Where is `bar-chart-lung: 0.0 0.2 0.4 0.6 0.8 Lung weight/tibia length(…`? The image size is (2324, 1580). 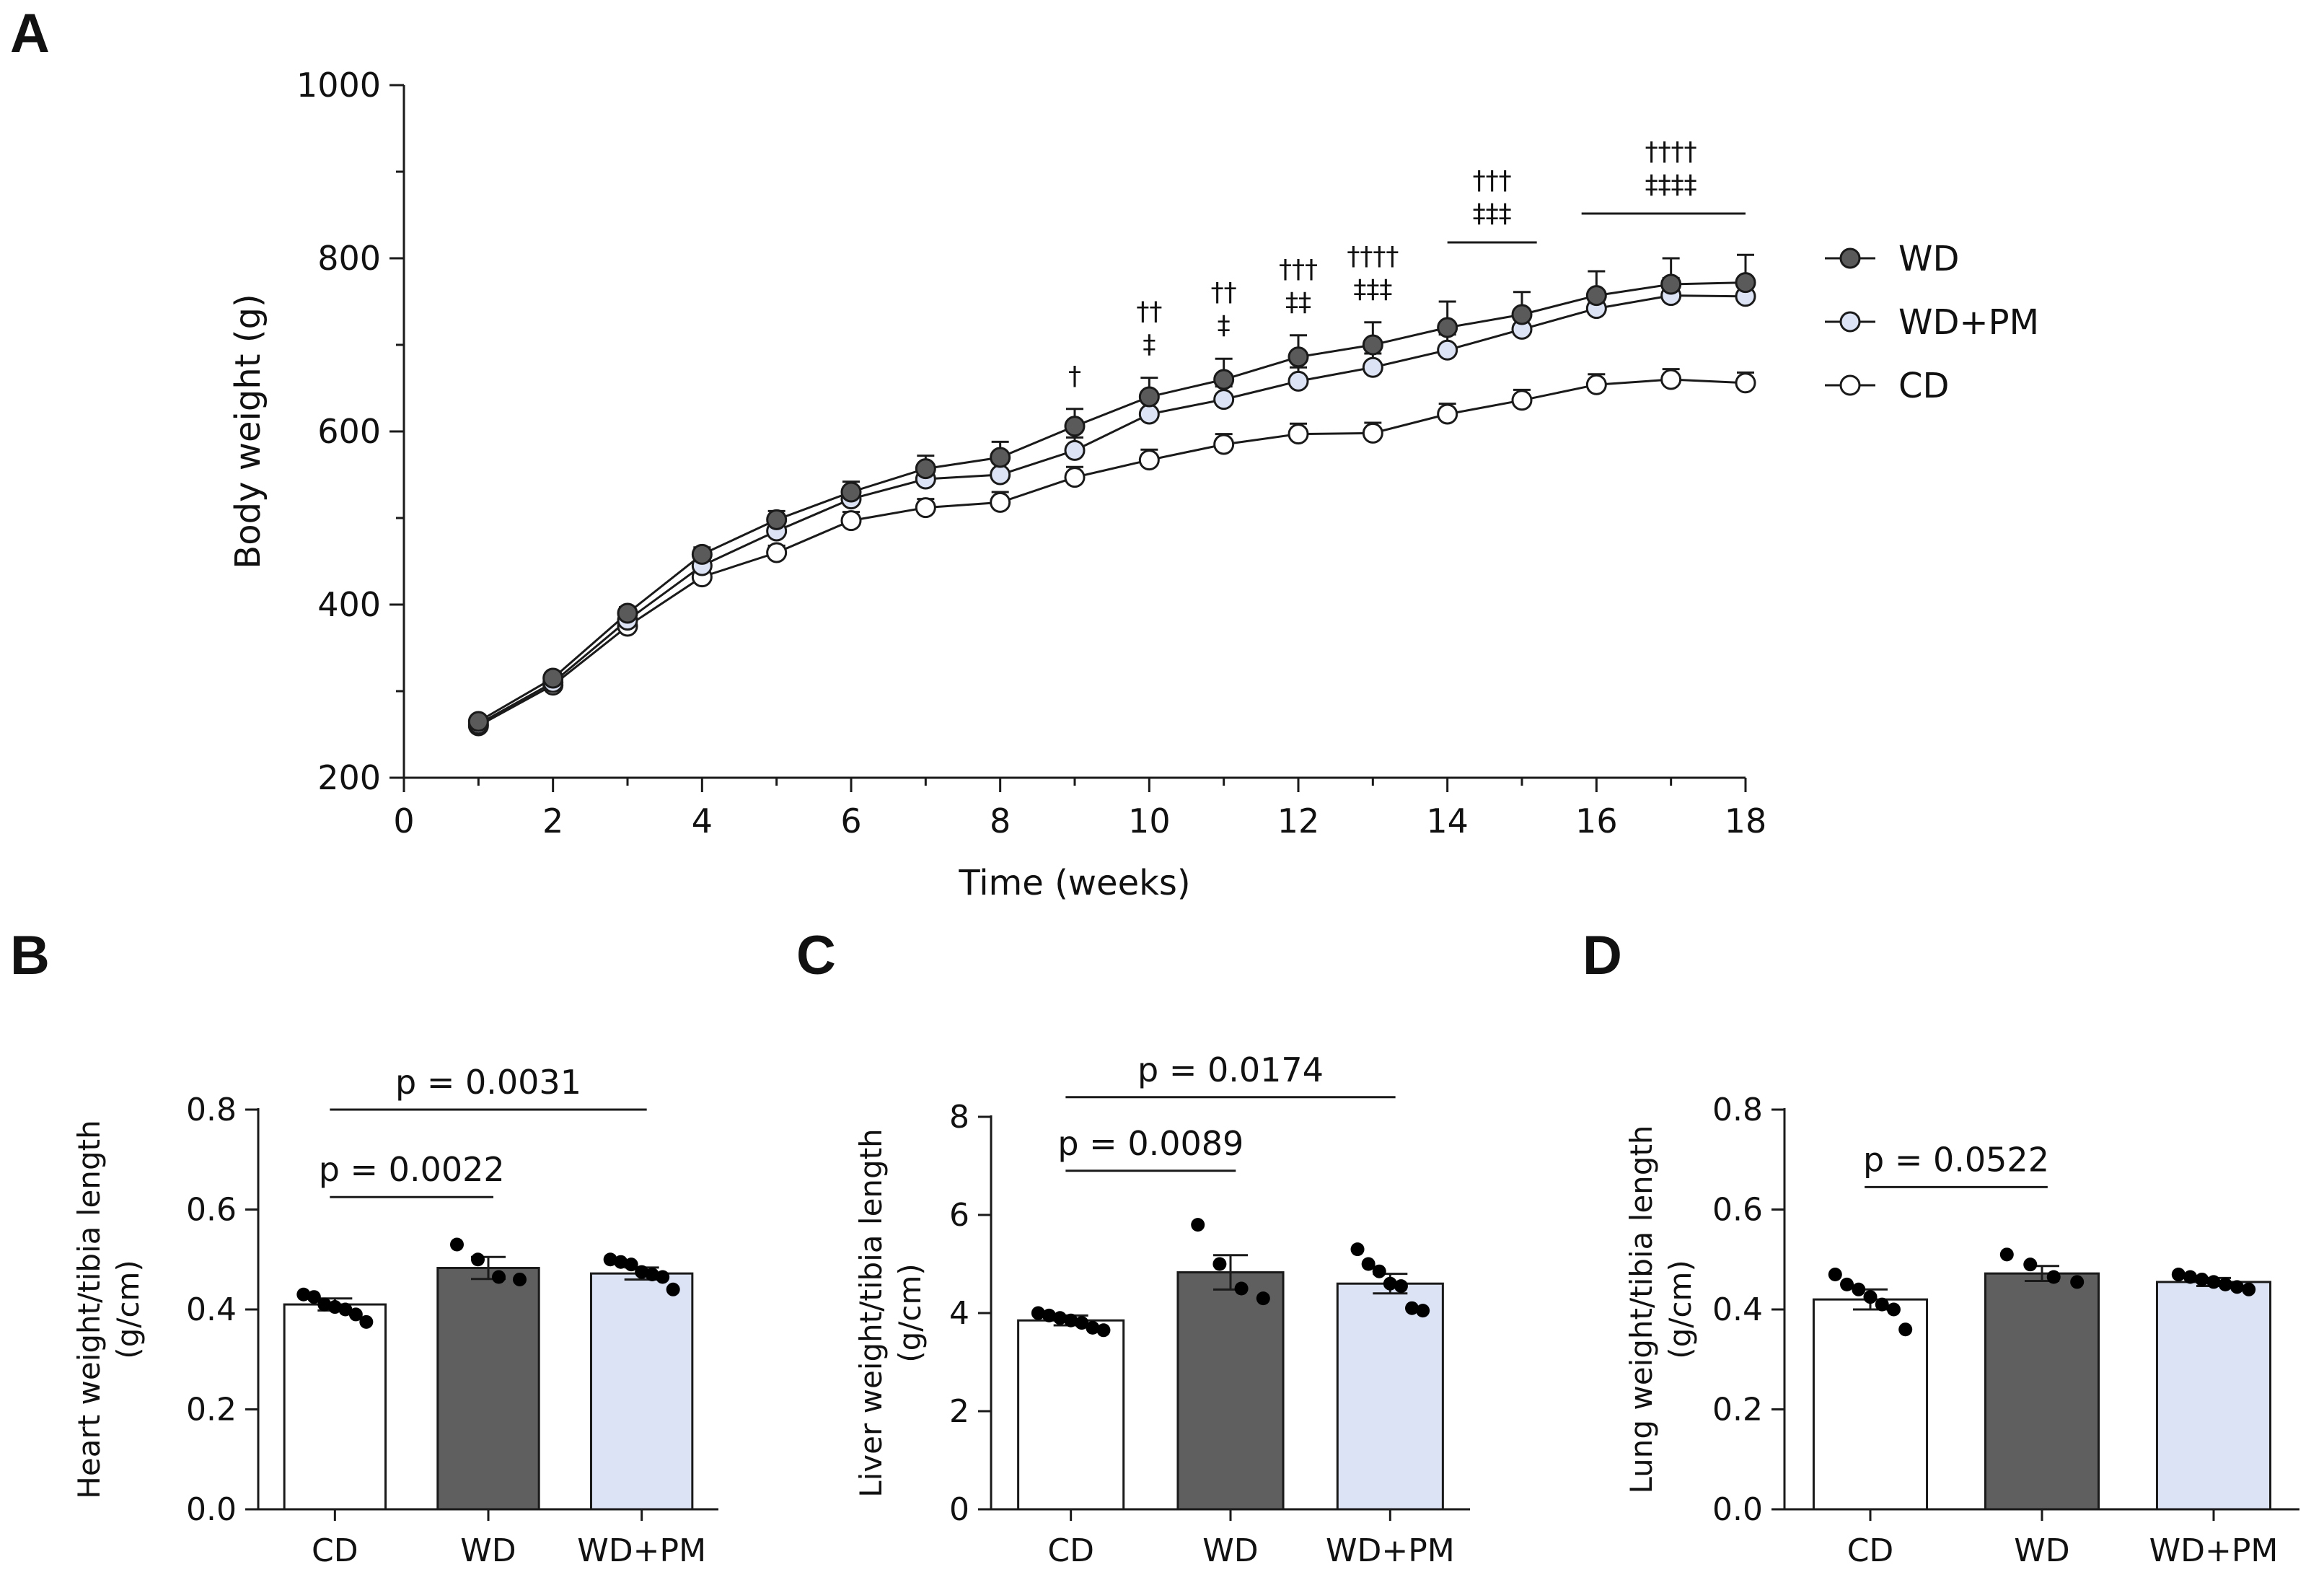
bar-chart-lung: 0.0 0.2 0.4 0.6 0.8 Lung weight/tibia length(… is located at coordinates (1961, 1330).